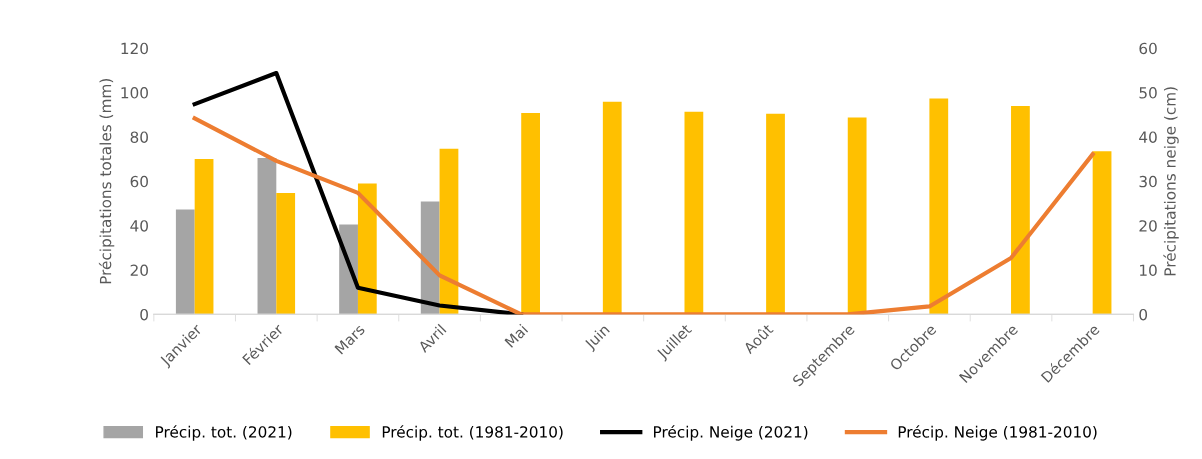 The height and width of the screenshot is (459, 1202). I want to click on legend-label: Précip. tot. (2021), so click(224, 433).